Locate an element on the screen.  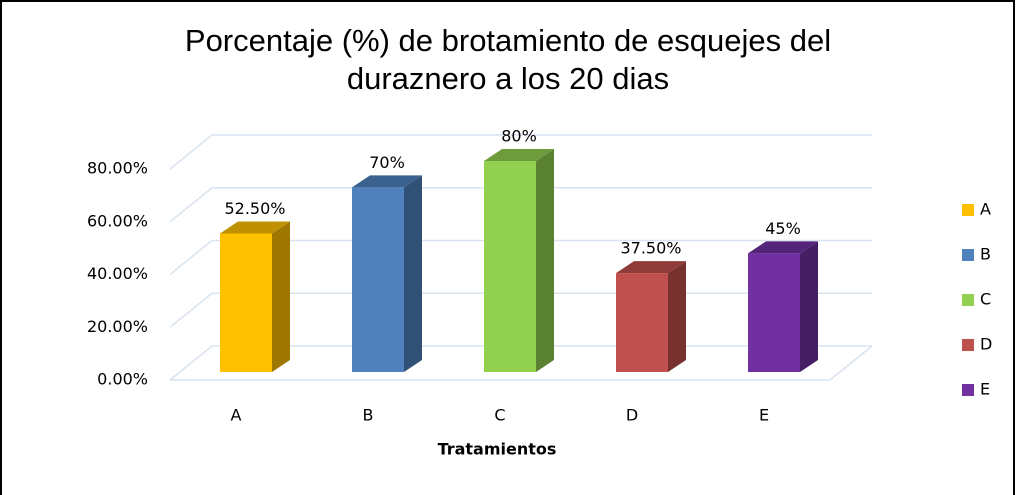
x-tick-label: D is located at coordinates (632, 415).